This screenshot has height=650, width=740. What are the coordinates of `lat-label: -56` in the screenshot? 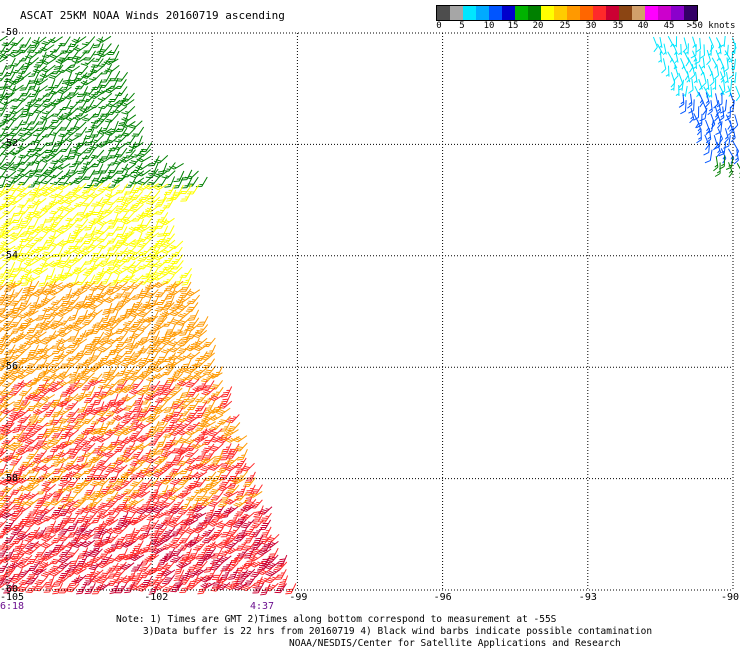 It's located at (9, 367).